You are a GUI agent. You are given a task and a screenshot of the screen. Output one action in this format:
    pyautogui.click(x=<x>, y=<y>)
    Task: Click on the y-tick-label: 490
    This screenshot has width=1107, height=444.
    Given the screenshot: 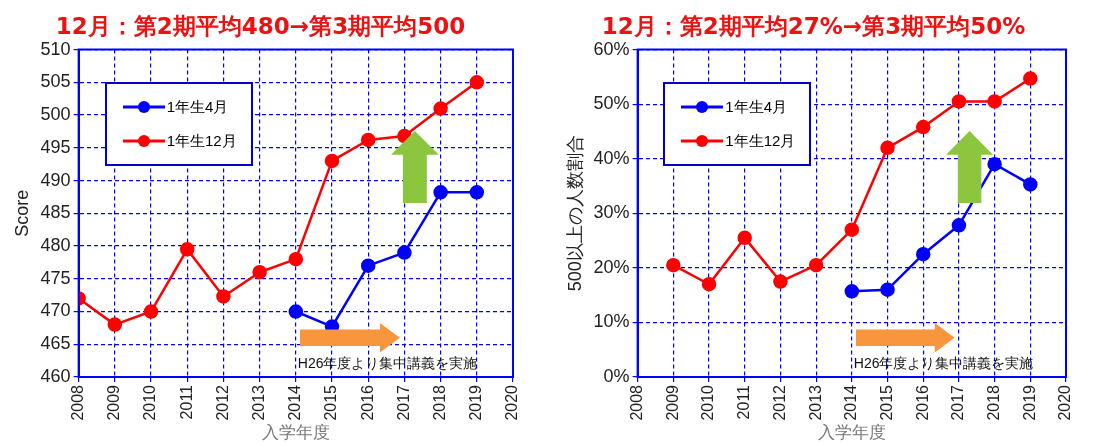 What is the action you would take?
    pyautogui.click(x=55, y=179)
    